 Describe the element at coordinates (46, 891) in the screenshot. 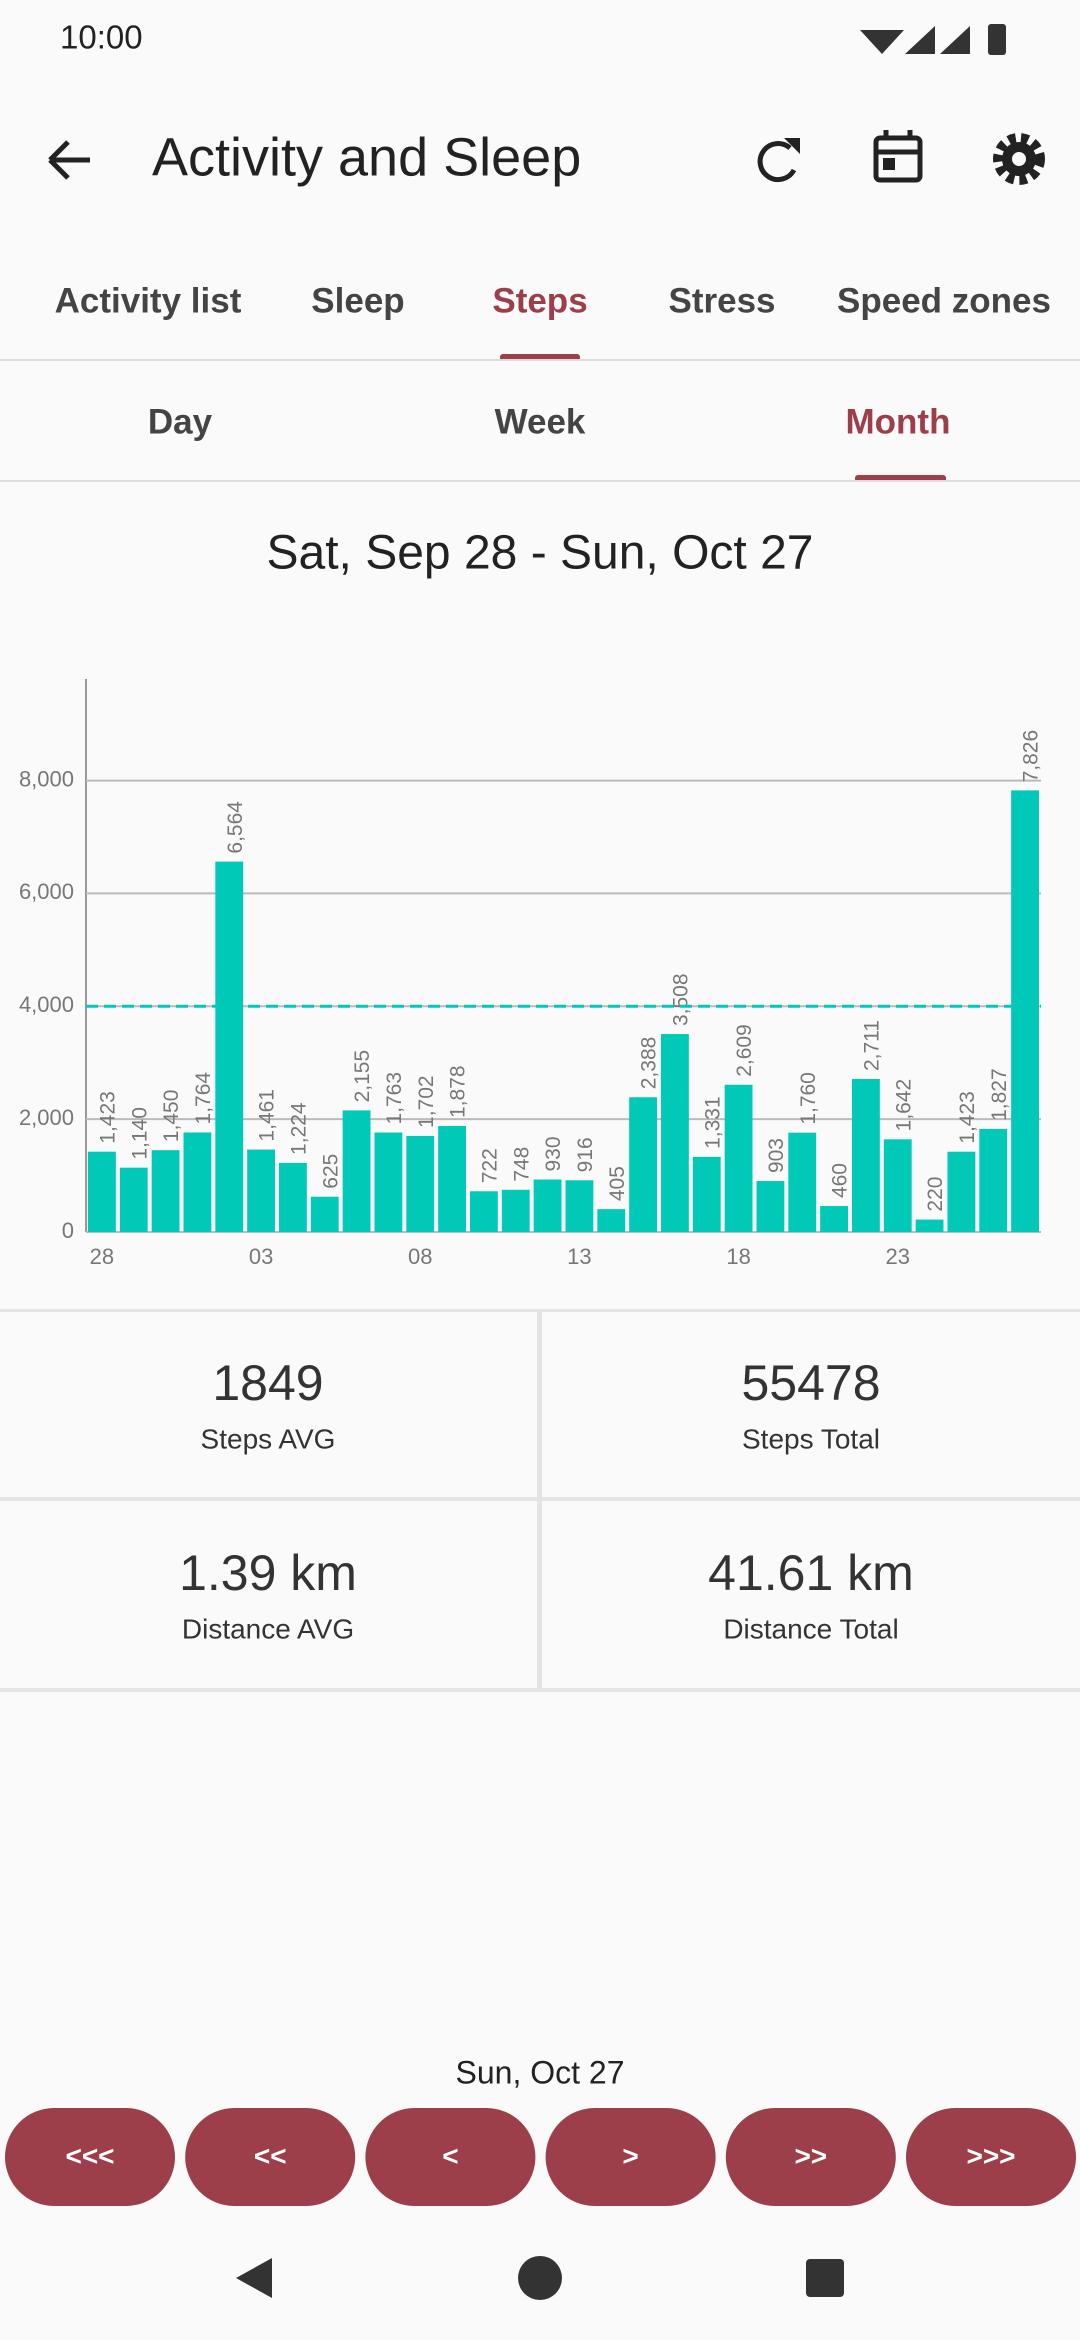

I see `y-tick-label: 6,000` at that location.